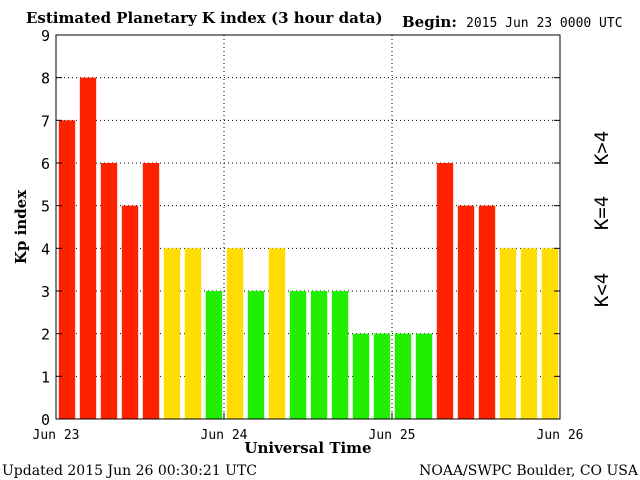  What do you see at coordinates (45, 335) in the screenshot?
I see `y-tick-label: 2` at bounding box center [45, 335].